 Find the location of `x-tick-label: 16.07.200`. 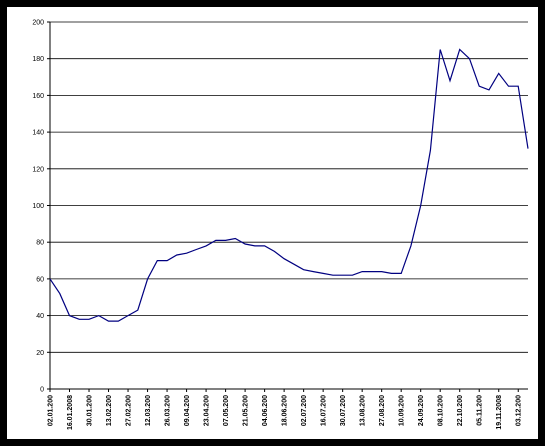

x-tick-label: 16.07.200 is located at coordinates (324, 410).